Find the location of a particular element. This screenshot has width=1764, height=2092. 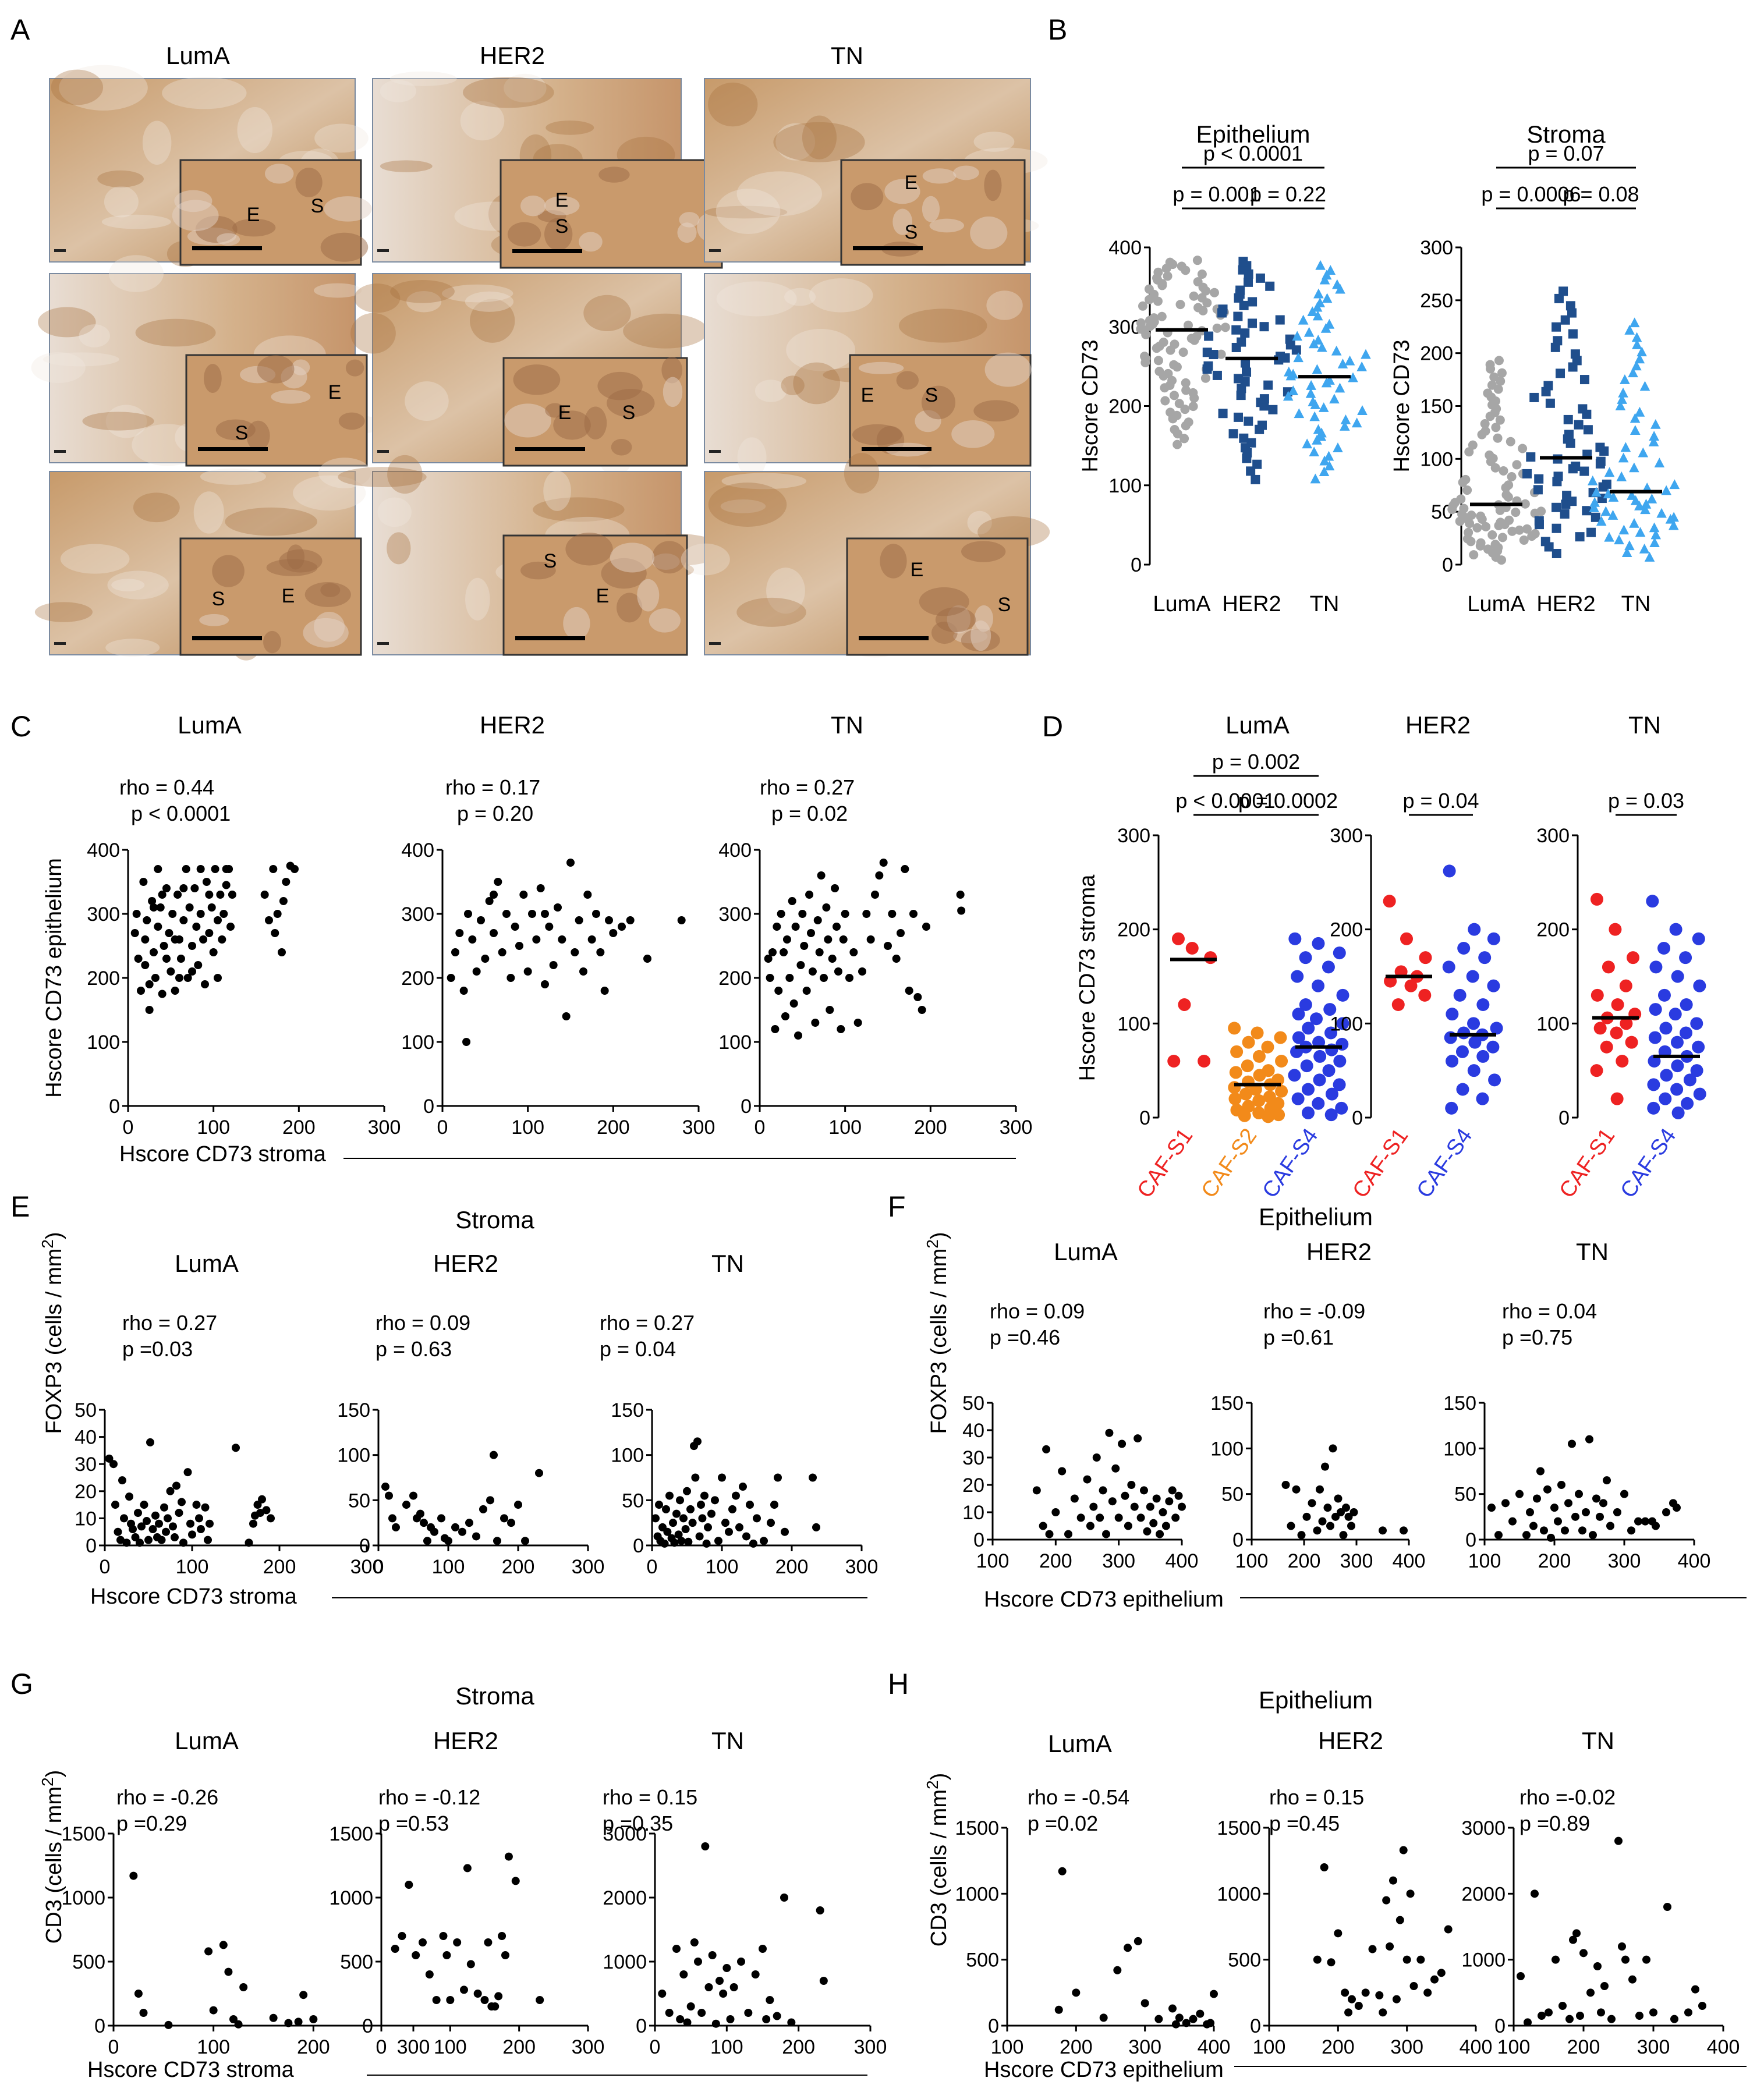

y-axis-label-text: Hscore CD73 stroma is located at coordinates (1087, 978).